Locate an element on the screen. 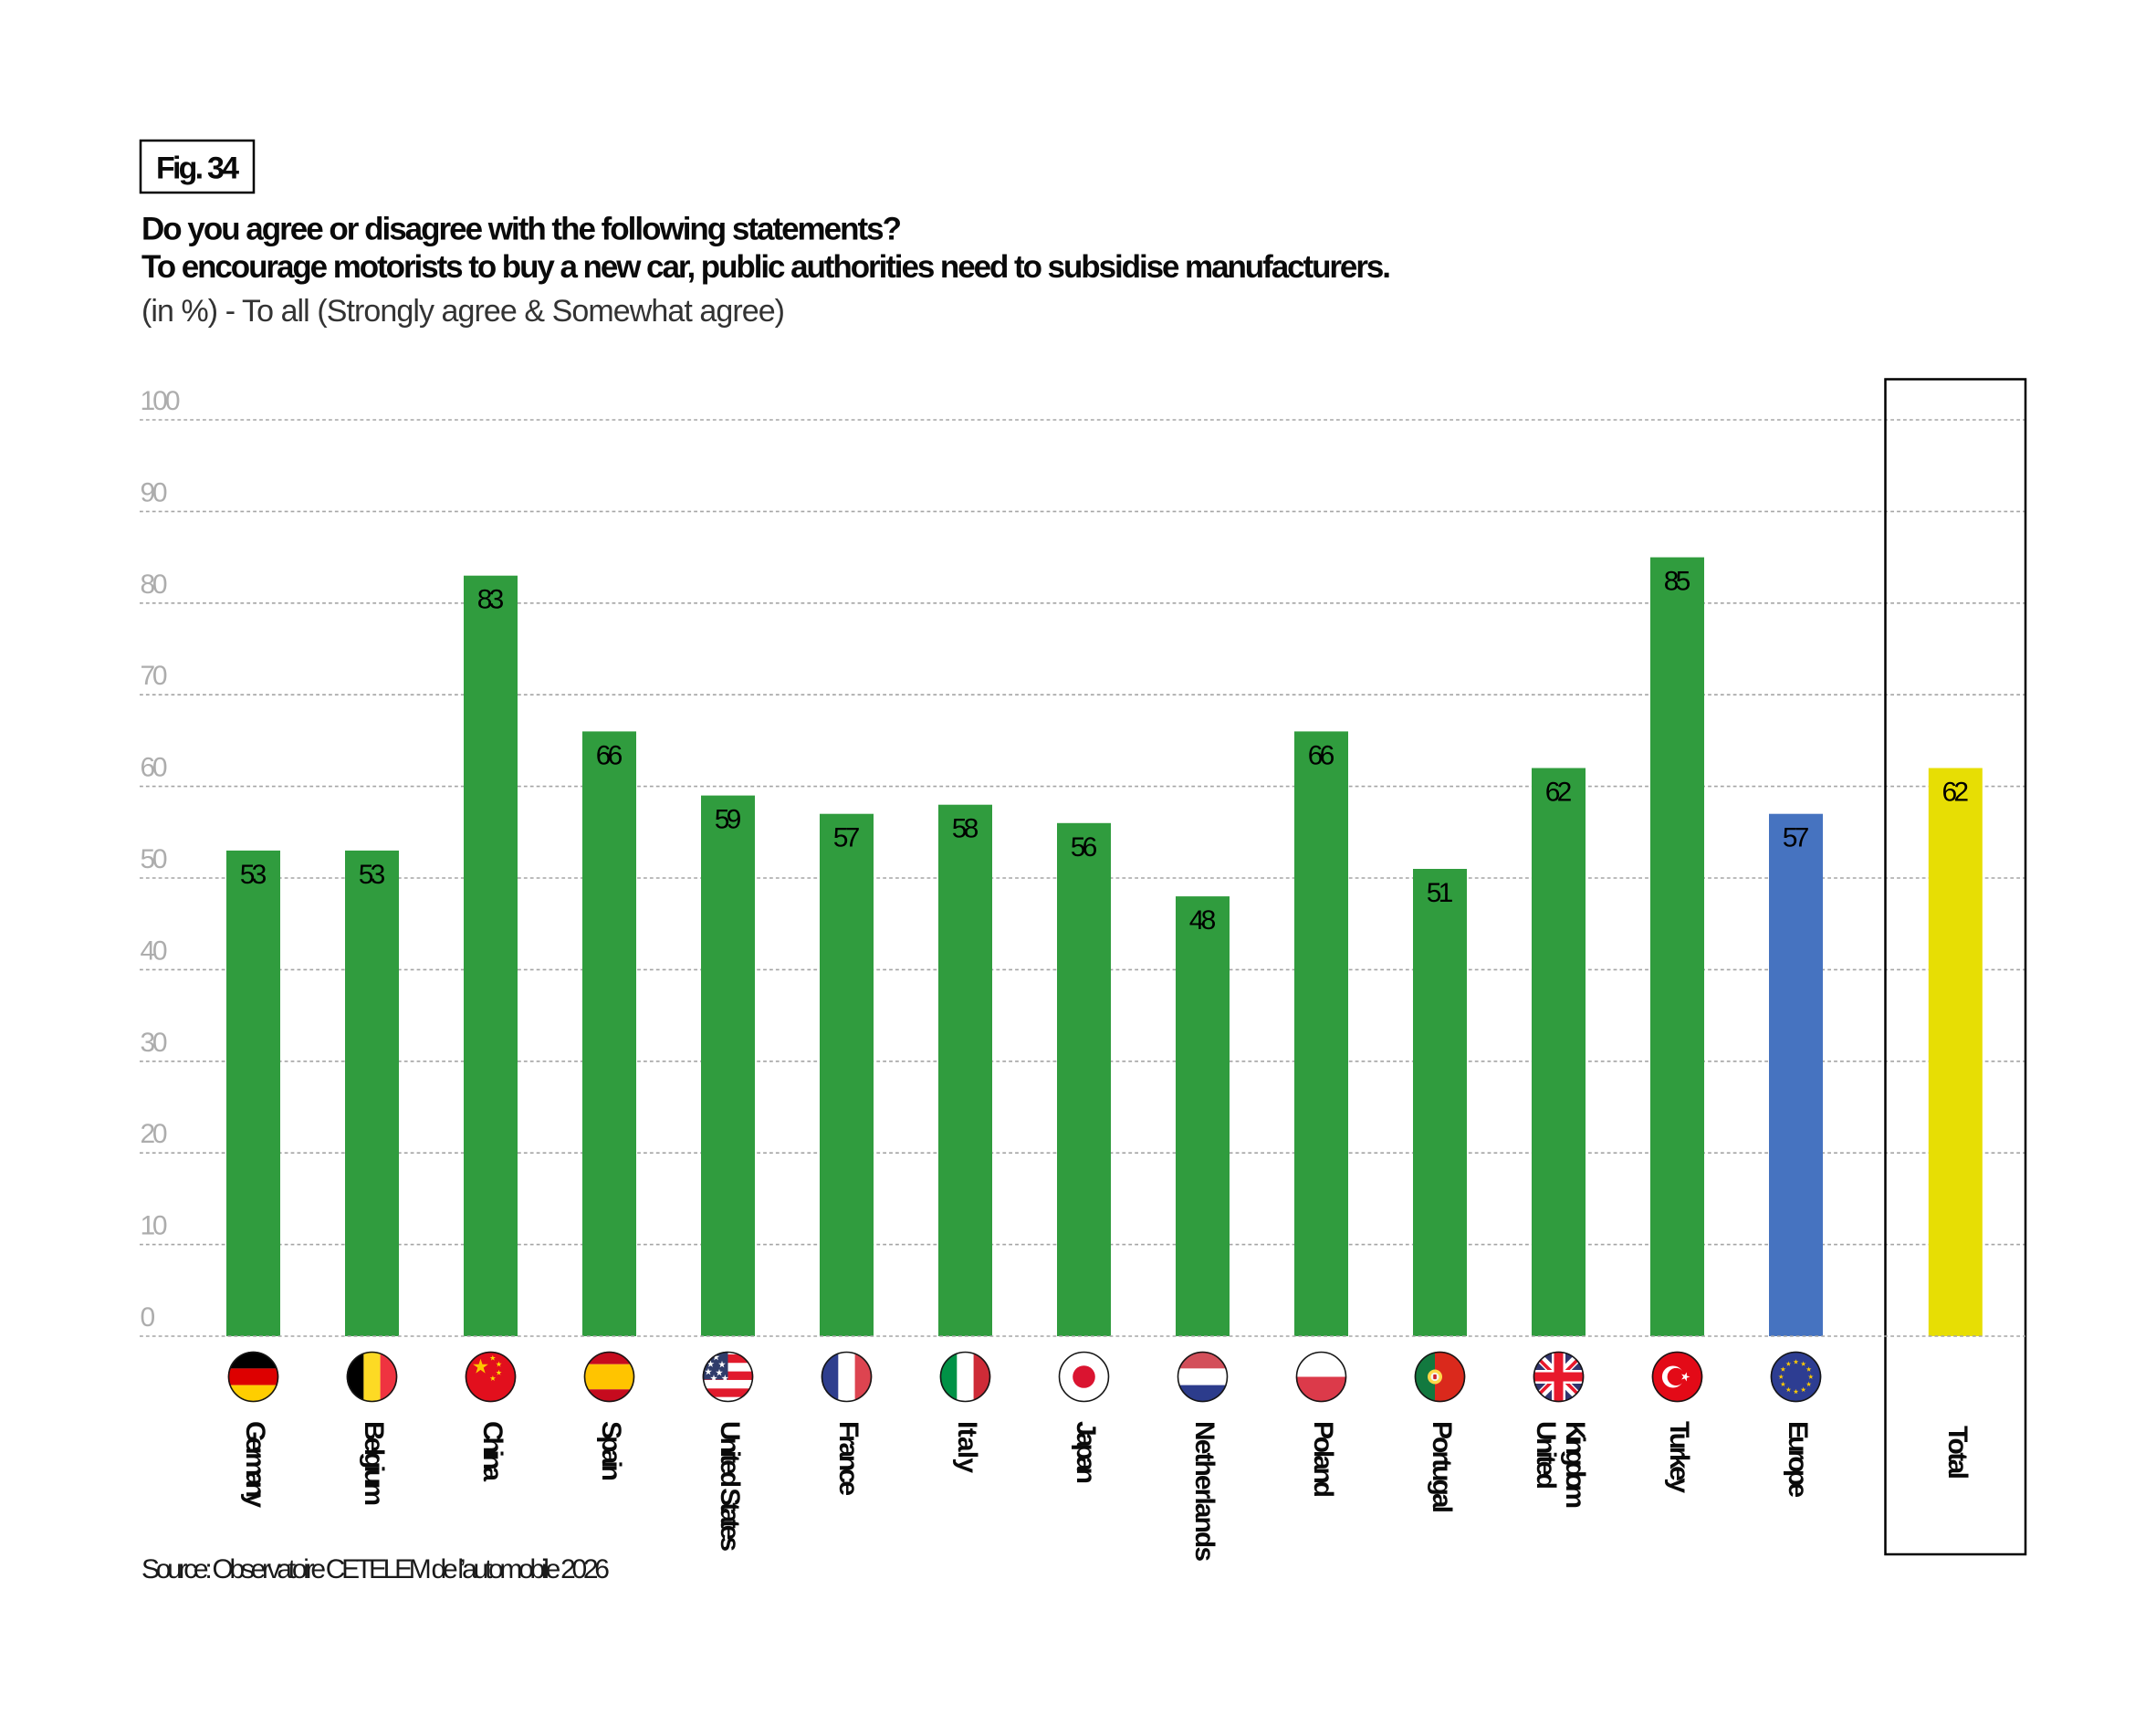 The width and height of the screenshot is (2156, 1725). svg-text: 60 is located at coordinates (154, 768).